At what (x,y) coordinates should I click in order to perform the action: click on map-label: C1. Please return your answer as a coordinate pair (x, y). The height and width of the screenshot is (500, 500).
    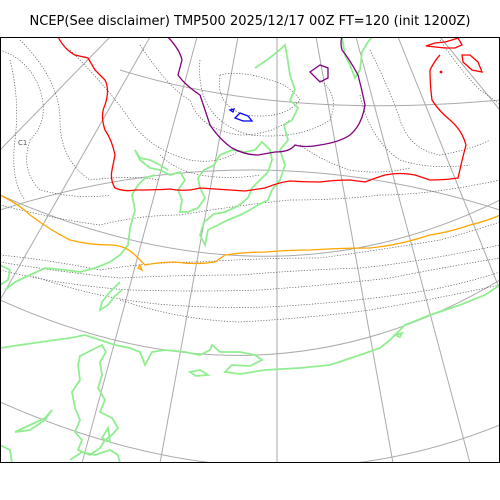
    Looking at the image, I should click on (22, 143).